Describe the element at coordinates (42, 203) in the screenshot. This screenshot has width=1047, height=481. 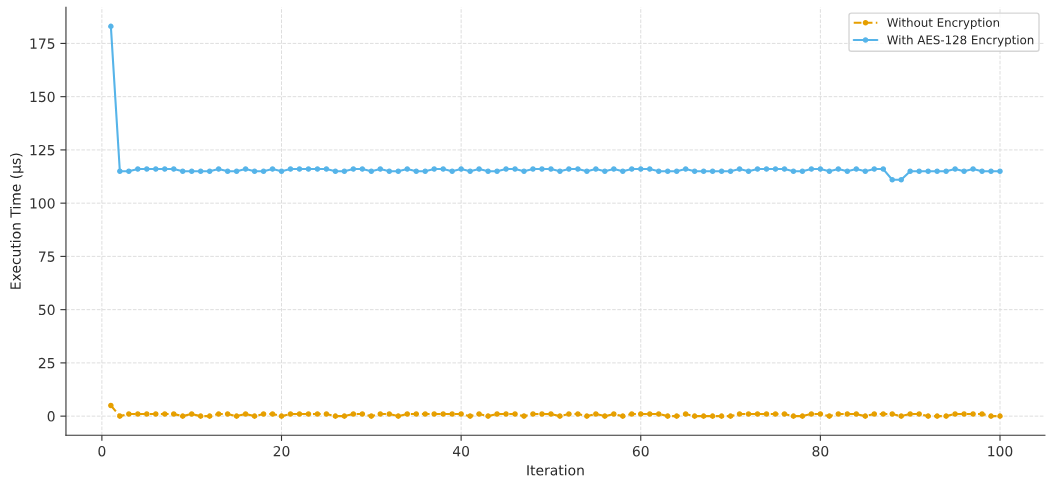
I see `y-tick-label: 100` at that location.